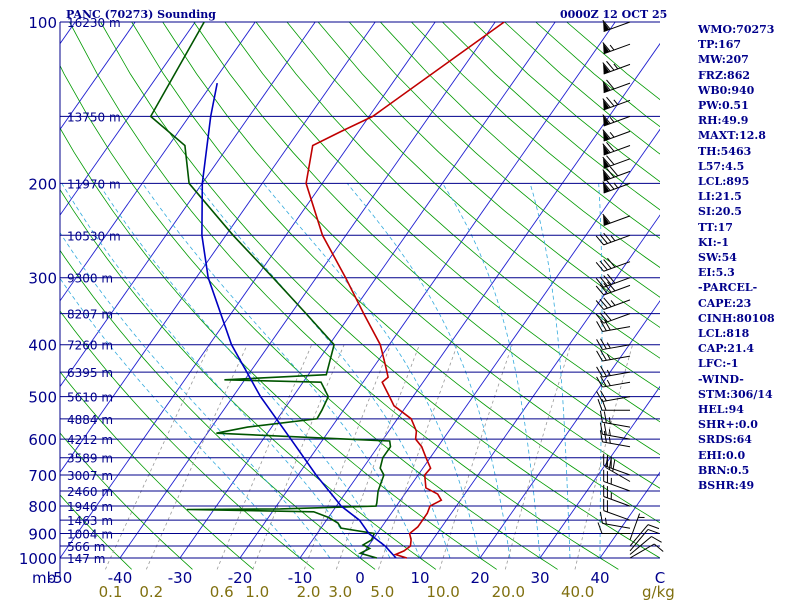 This screenshot has height=600, width=800. Describe the element at coordinates (120, 578) in the screenshot. I see `temperature-tick-label: -40` at that location.